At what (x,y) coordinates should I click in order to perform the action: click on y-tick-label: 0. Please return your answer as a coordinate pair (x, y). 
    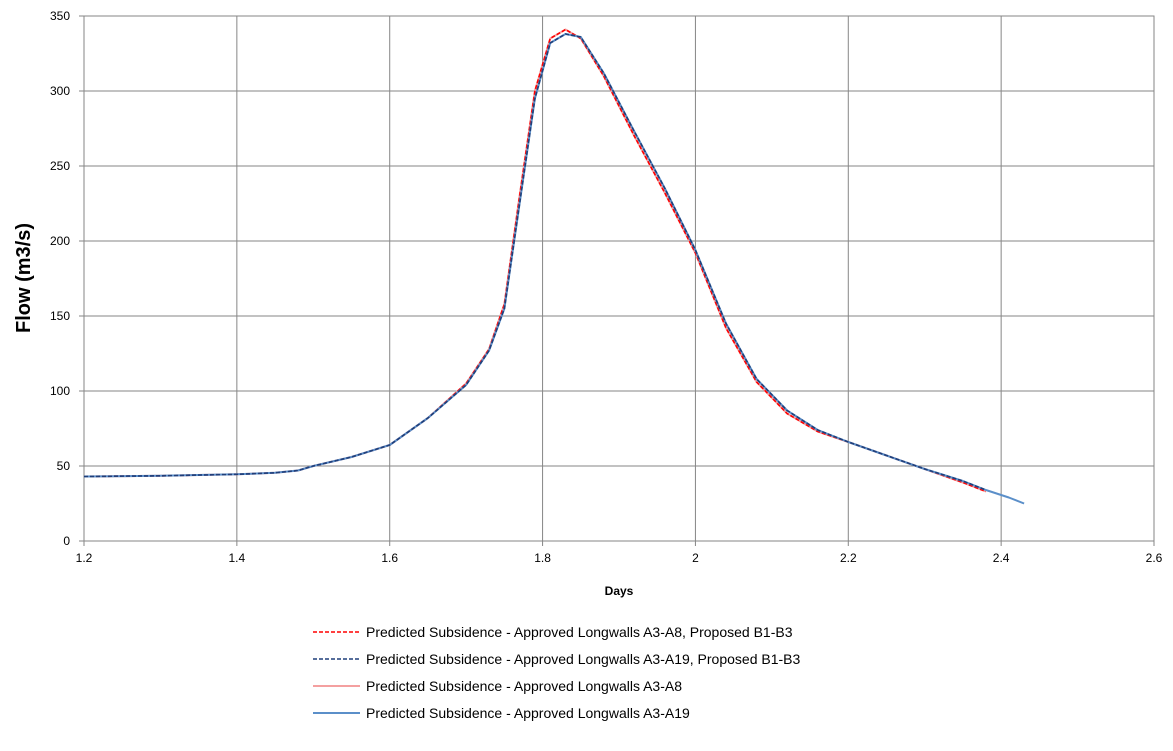
    Looking at the image, I should click on (66, 541).